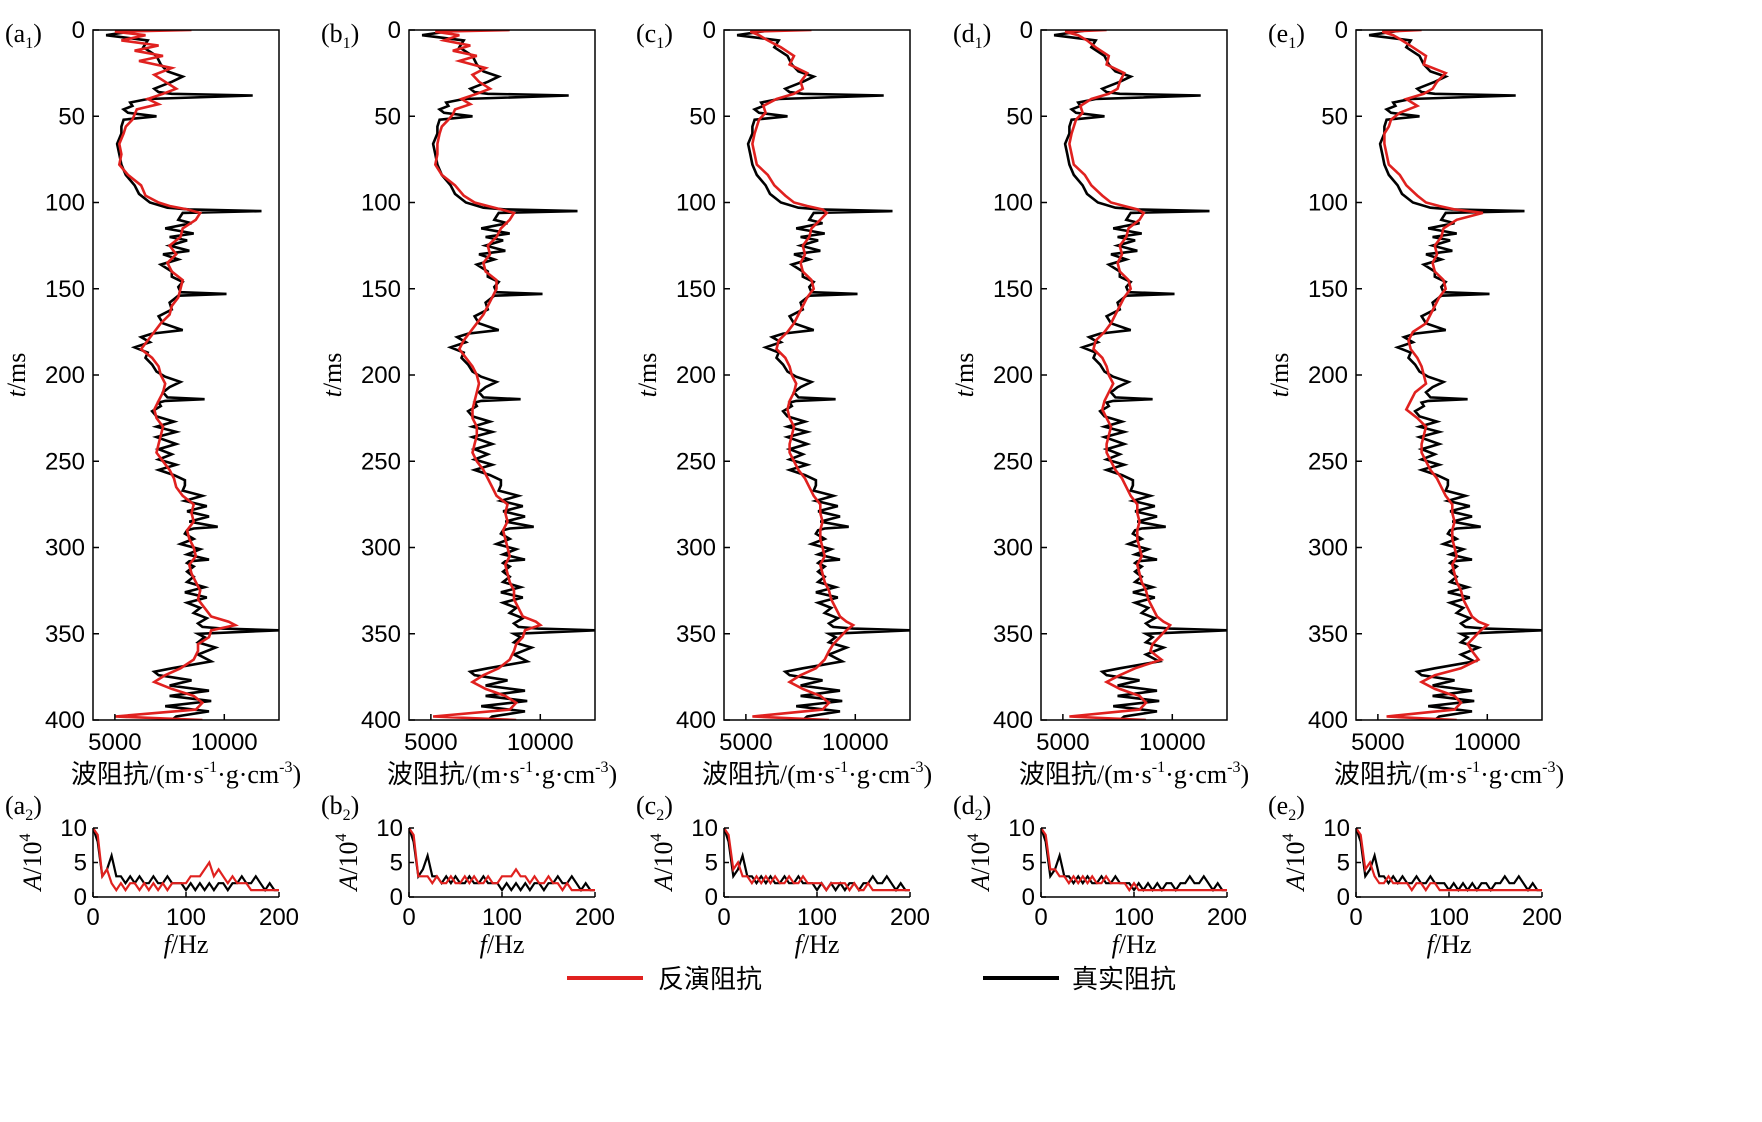 The image size is (1762, 1122). I want to click on spectrum-lines-d, so click(1134, 860).